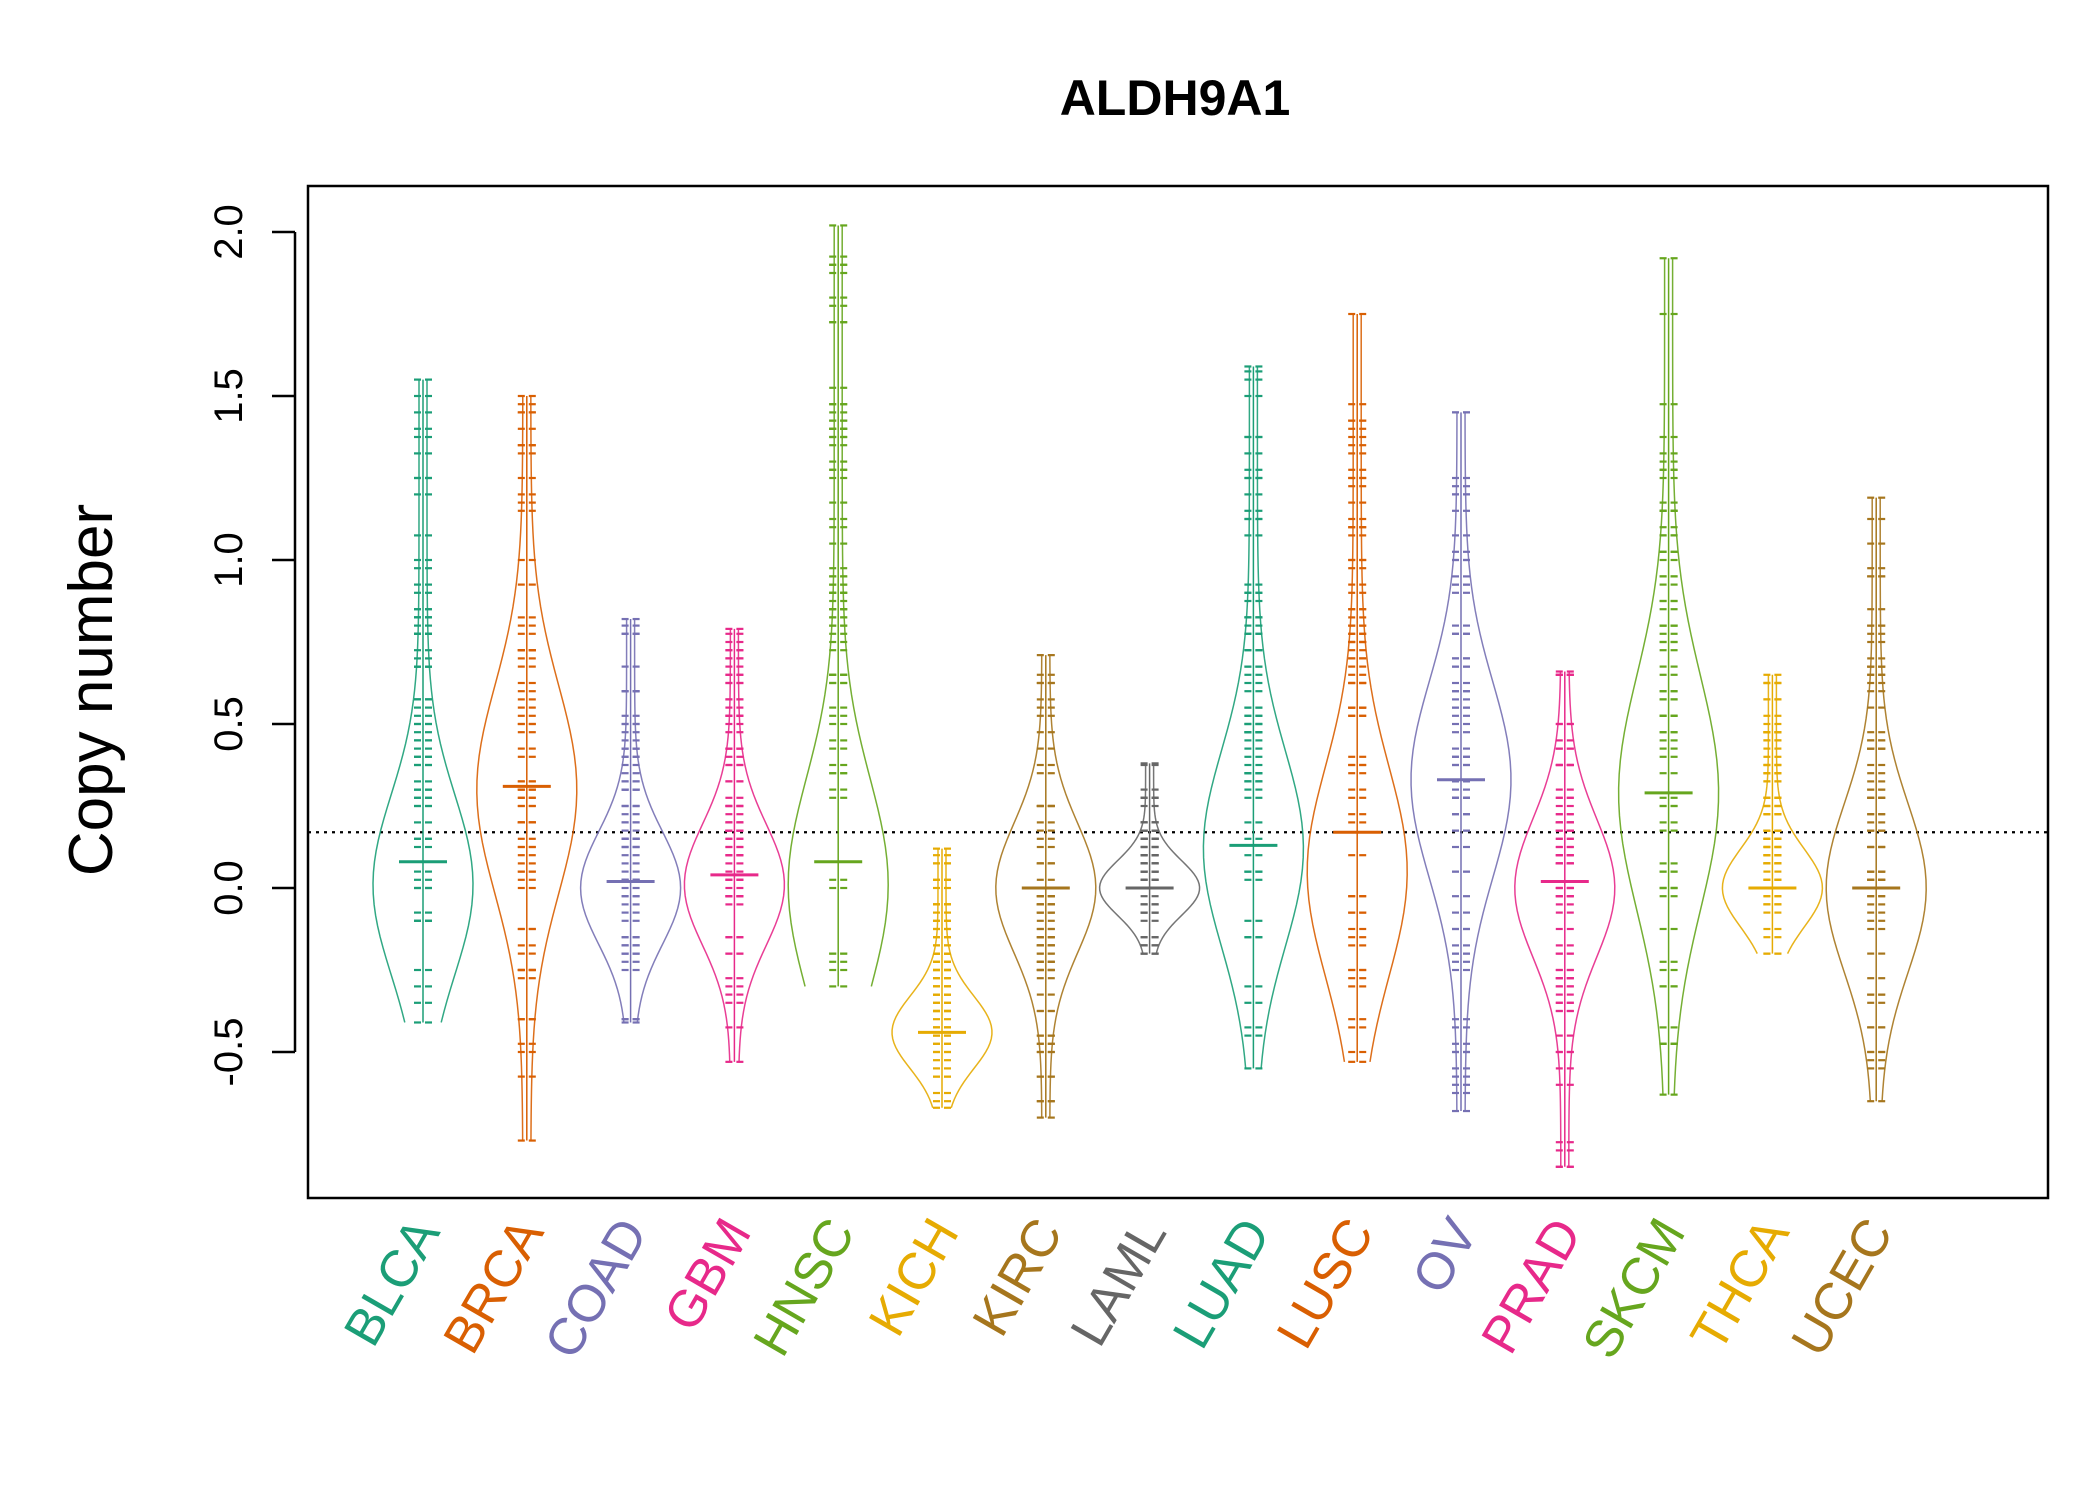  What do you see at coordinates (1149, 858) in the screenshot?
I see `bean-laml` at bounding box center [1149, 858].